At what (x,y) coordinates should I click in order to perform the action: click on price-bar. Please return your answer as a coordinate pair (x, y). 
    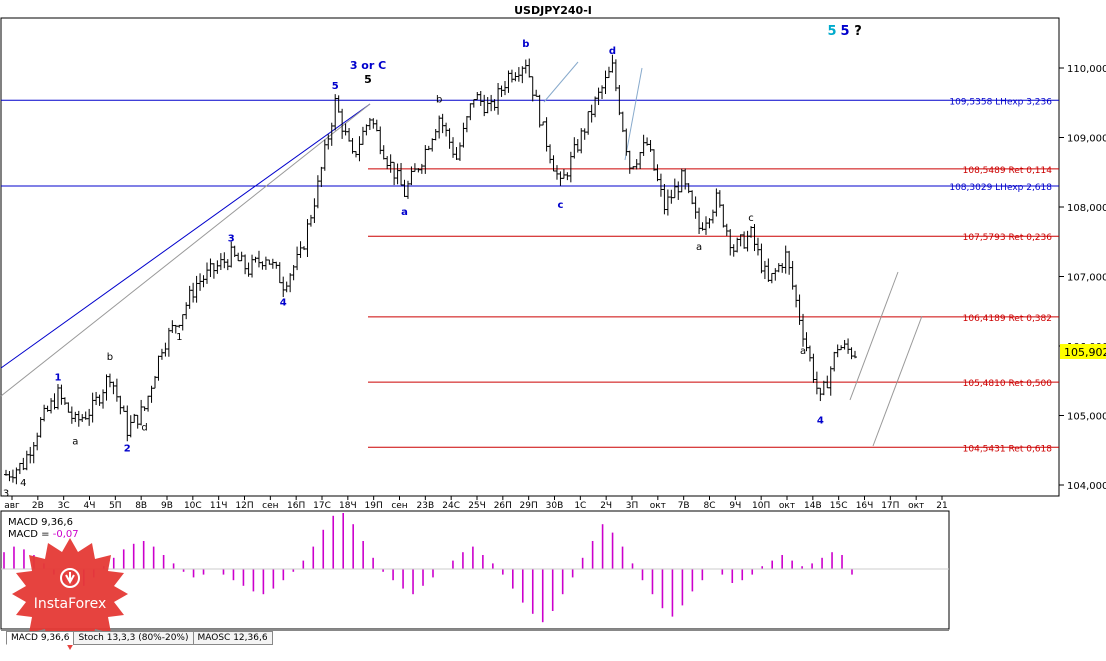
    Looking at the image, I should click on (855, 354).